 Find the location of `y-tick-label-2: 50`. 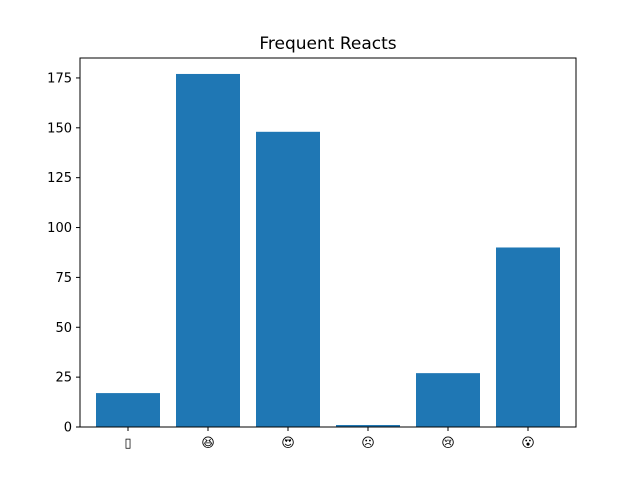

y-tick-label-2: 50 is located at coordinates (63, 328).